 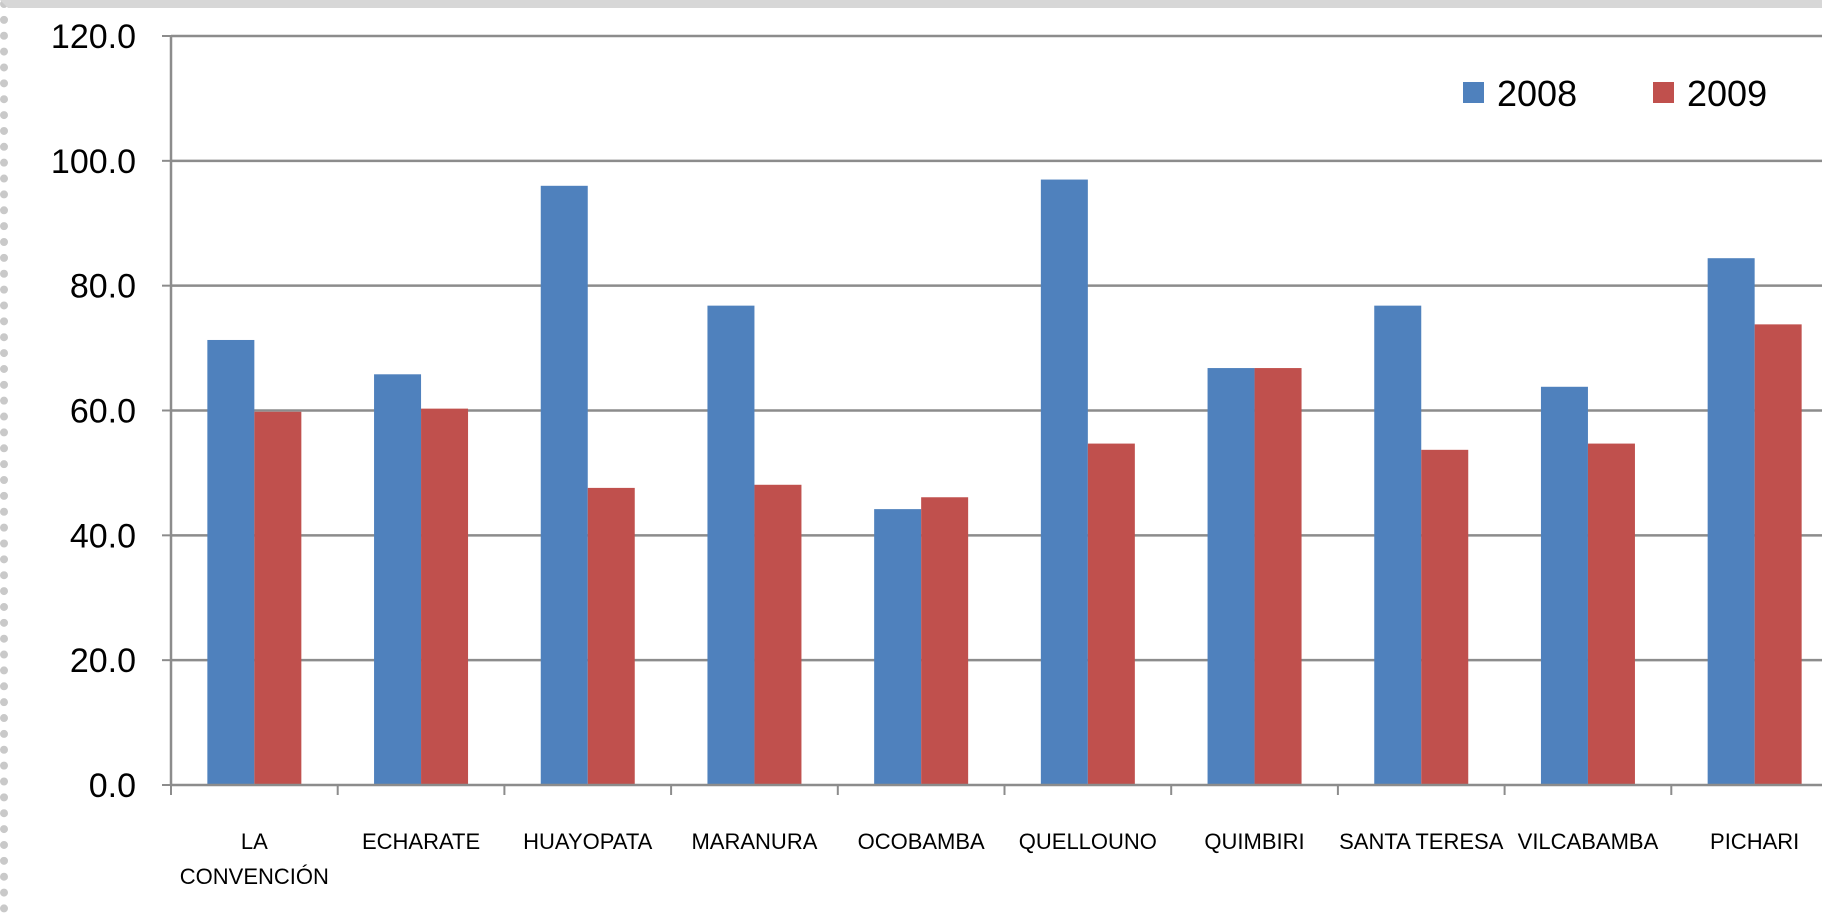 What do you see at coordinates (254, 876) in the screenshot?
I see `x-category-label: CONVENCIÓN` at bounding box center [254, 876].